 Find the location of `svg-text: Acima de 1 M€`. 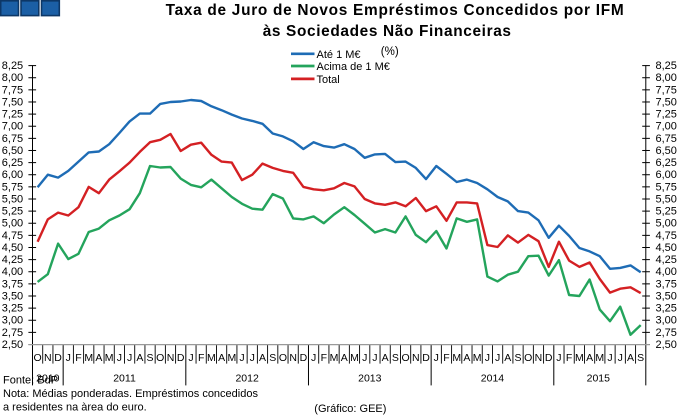

svg-text: Acima de 1 M€ is located at coordinates (353, 67).